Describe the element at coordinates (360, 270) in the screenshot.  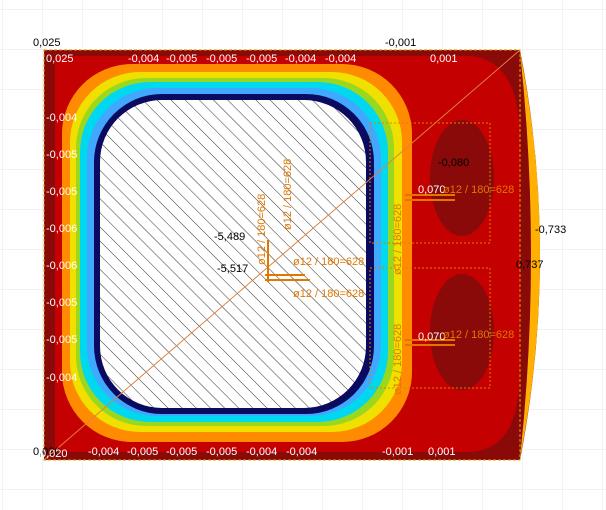
I see `rebar` at that location.